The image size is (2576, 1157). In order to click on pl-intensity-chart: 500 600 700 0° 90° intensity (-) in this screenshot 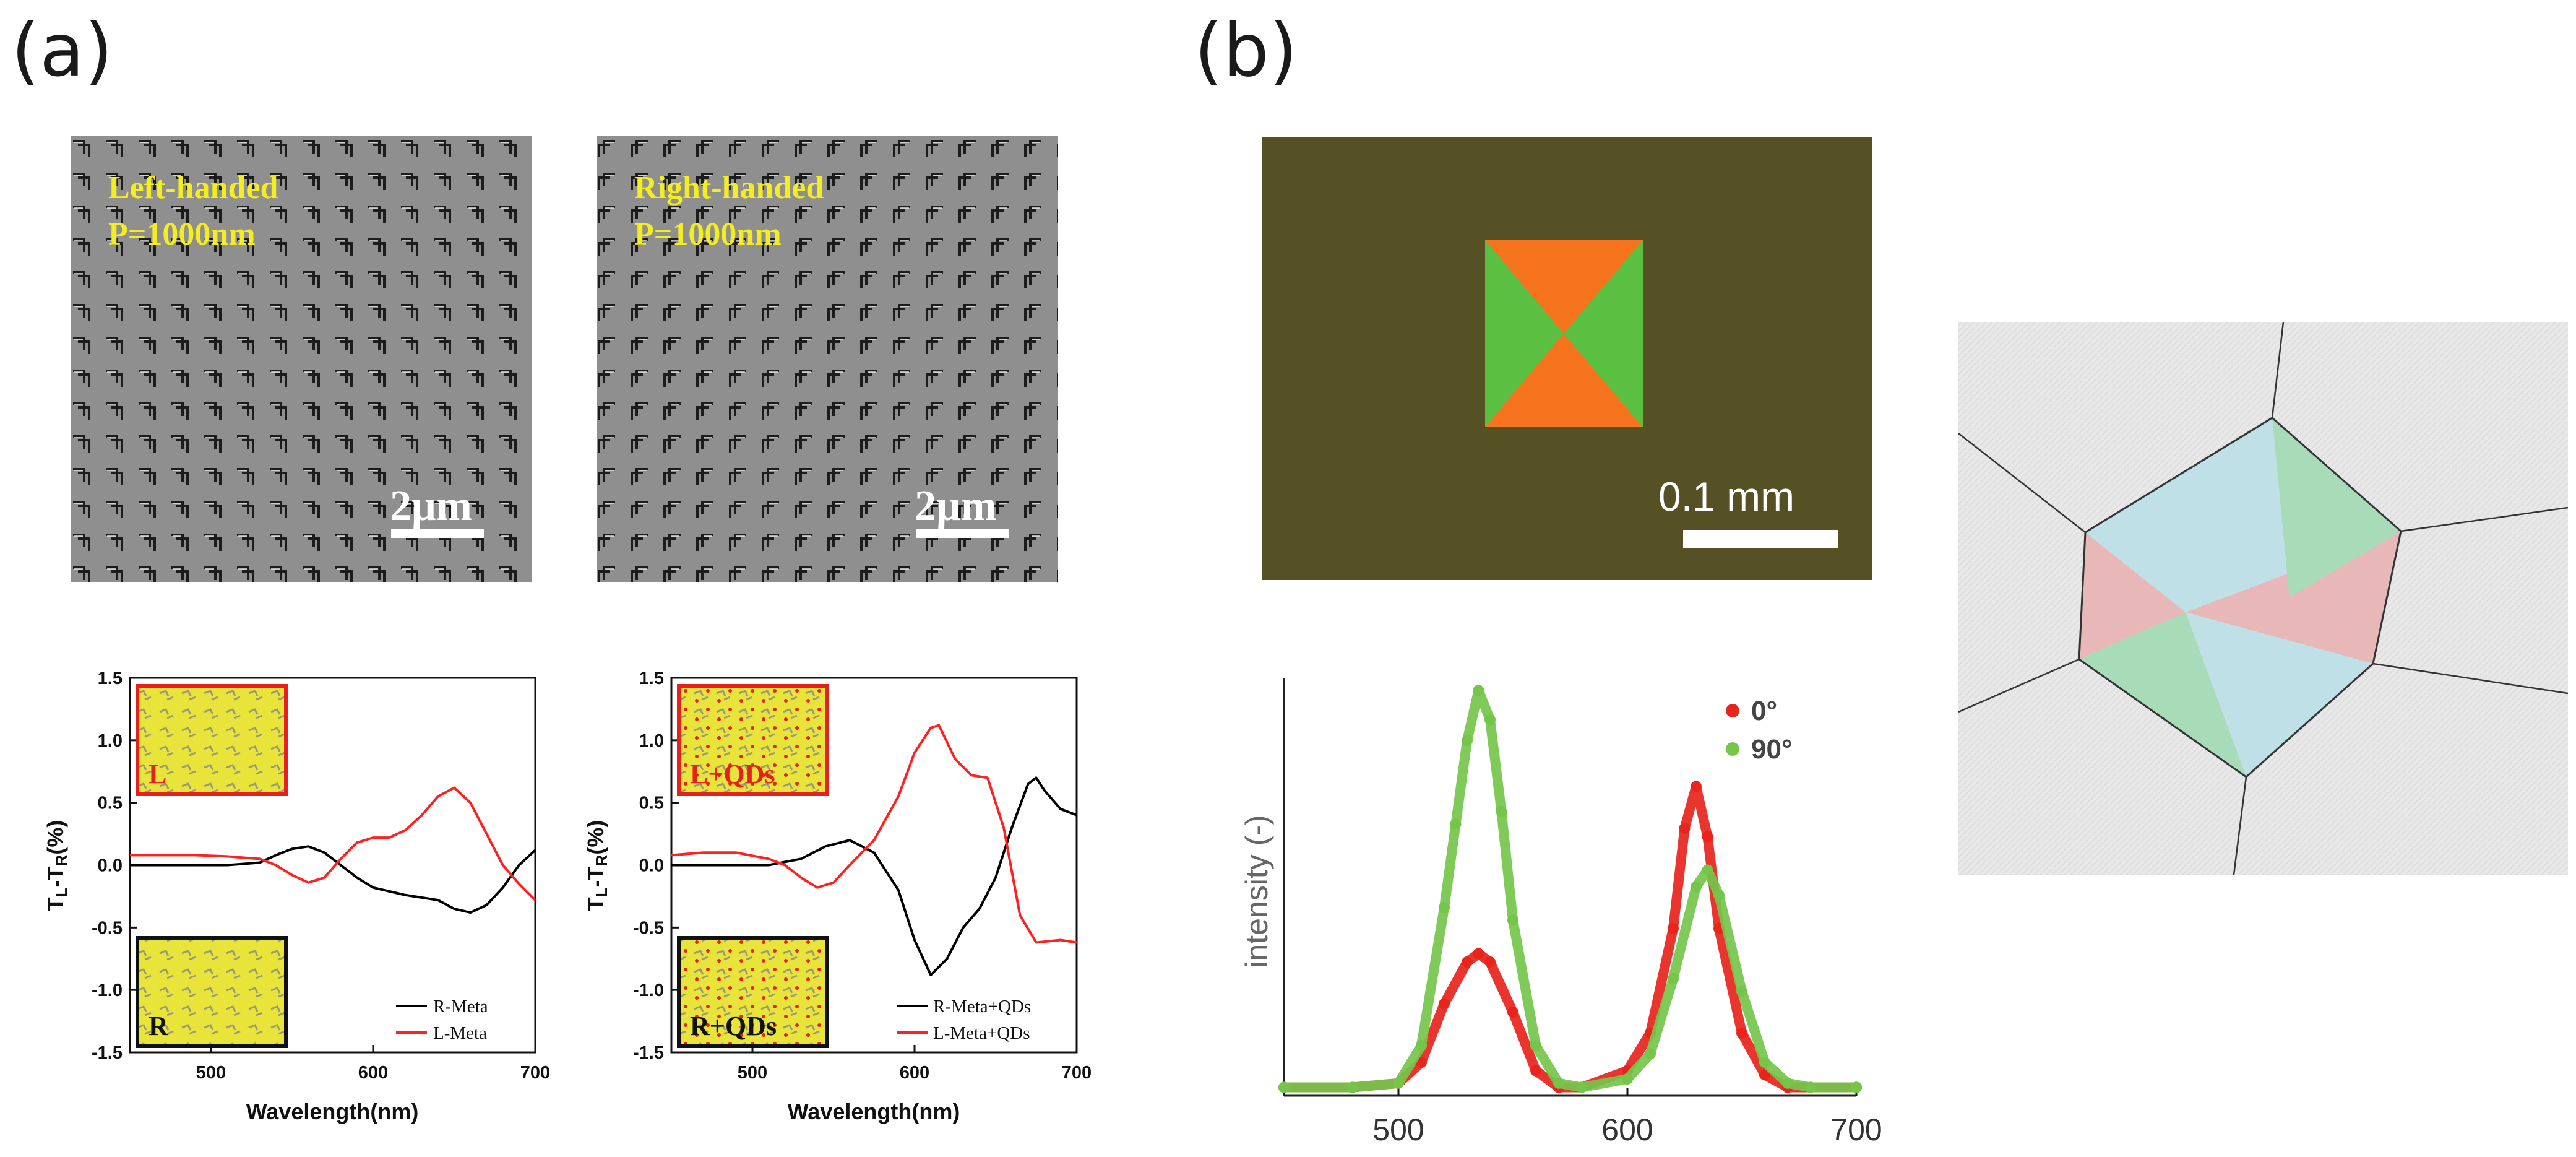, I will do `click(1560, 913)`.